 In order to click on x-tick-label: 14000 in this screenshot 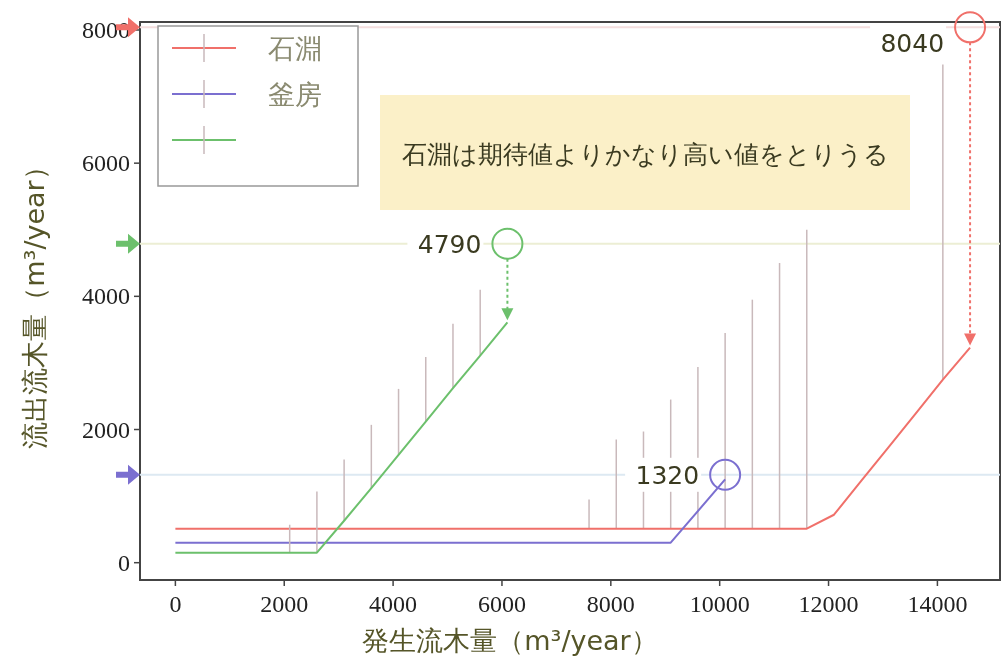, I will do `click(937, 604)`.